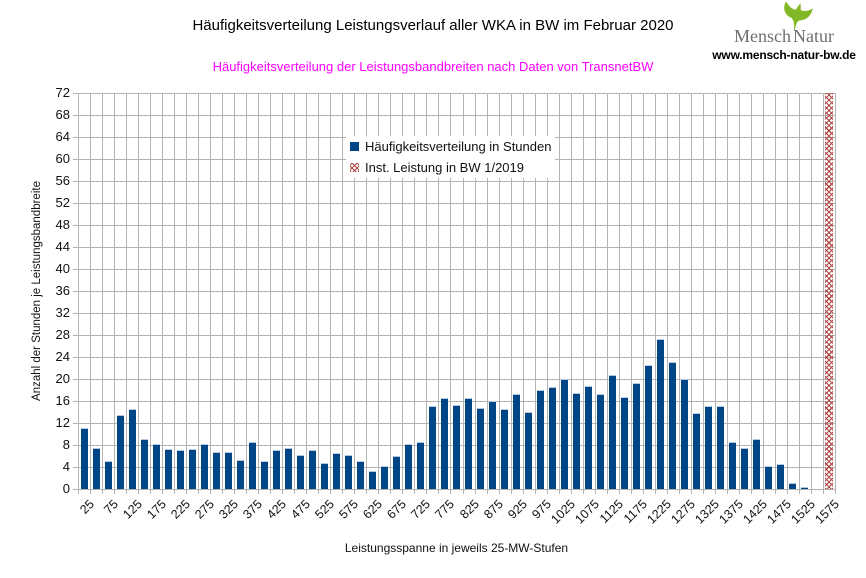  I want to click on legend-label-installed-capacity: Inst. Leistung in BW 1/2019, so click(444, 167).